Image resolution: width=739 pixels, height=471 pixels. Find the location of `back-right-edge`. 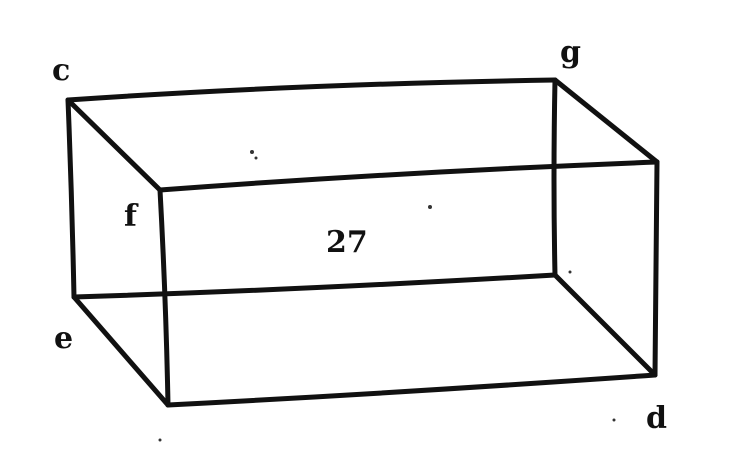

back-right-edge is located at coordinates (554, 177).